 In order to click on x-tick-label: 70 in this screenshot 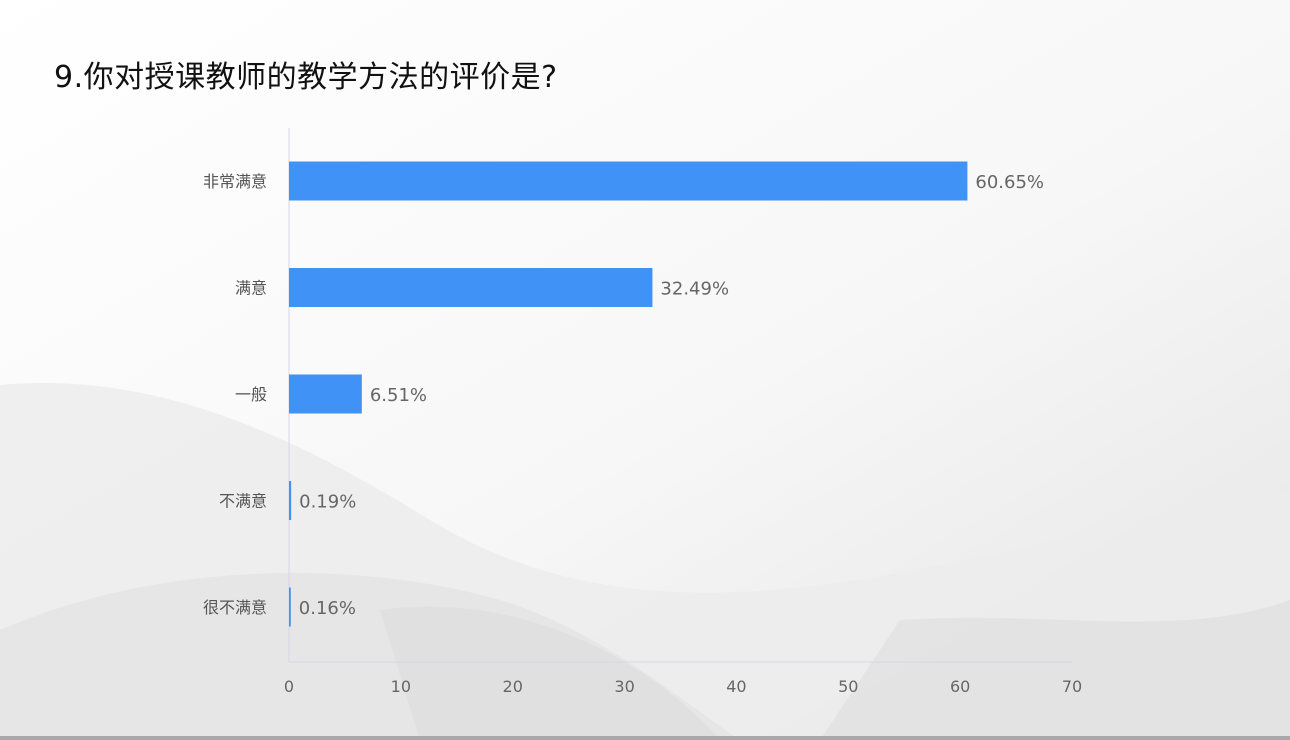, I will do `click(1072, 686)`.